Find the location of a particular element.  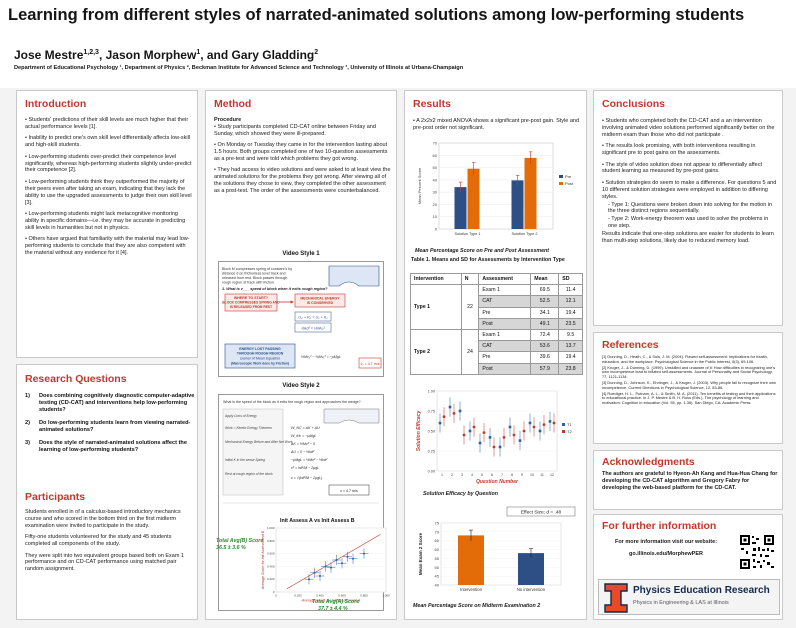

y-tick-label: 70 is located at coordinates (437, 531).